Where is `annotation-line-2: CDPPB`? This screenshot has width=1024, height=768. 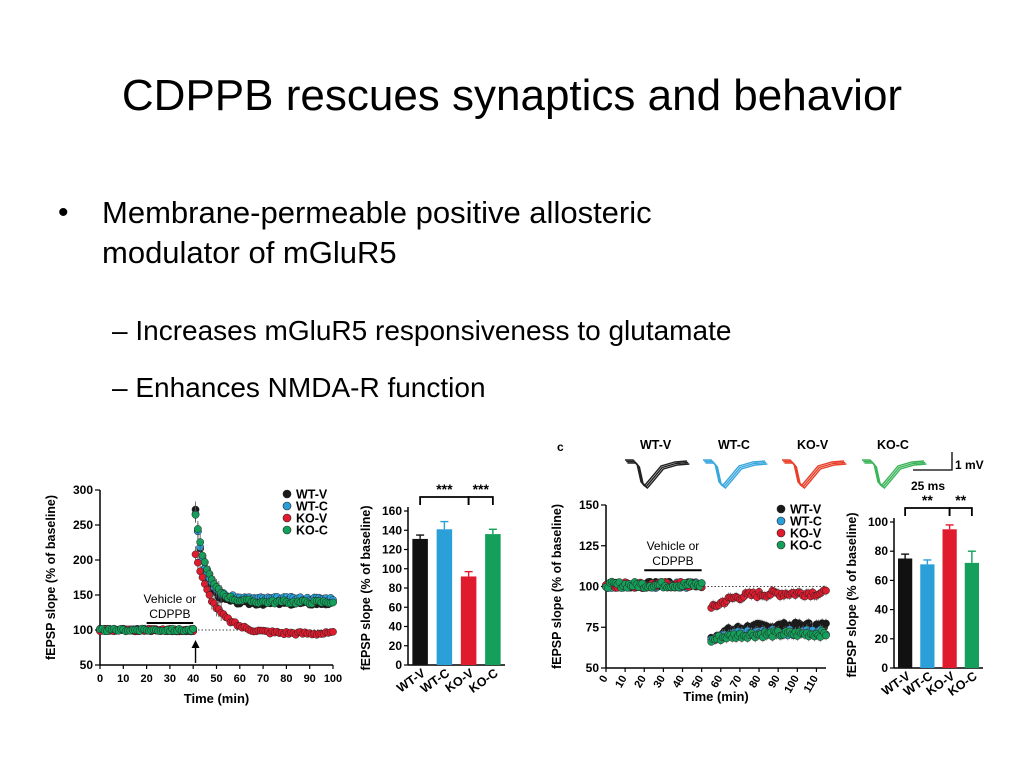 annotation-line-2: CDPPB is located at coordinates (672, 561).